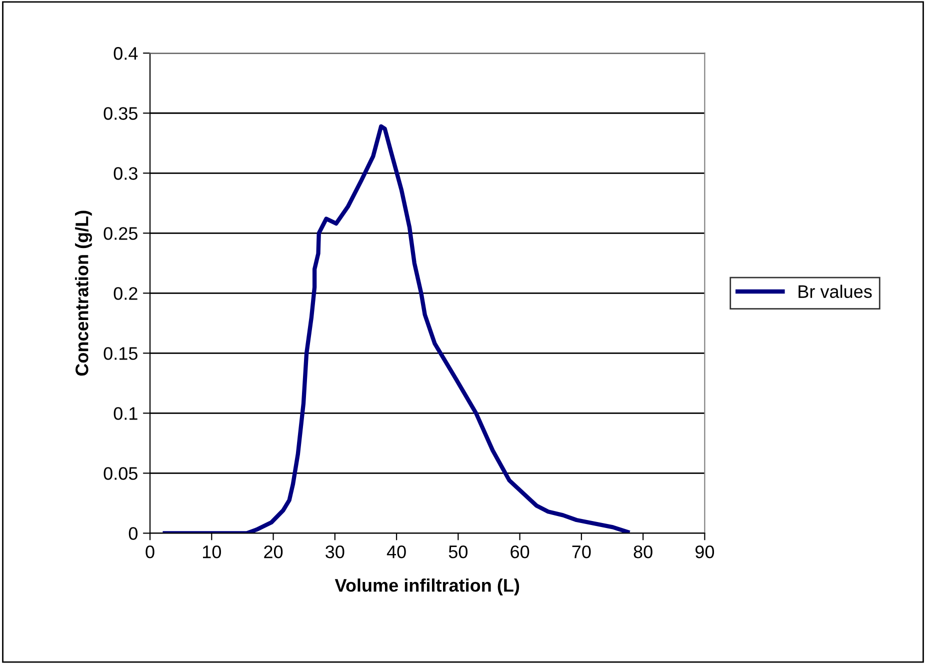 The height and width of the screenshot is (664, 926). What do you see at coordinates (150, 551) in the screenshot?
I see `x-tick-label: 0` at bounding box center [150, 551].